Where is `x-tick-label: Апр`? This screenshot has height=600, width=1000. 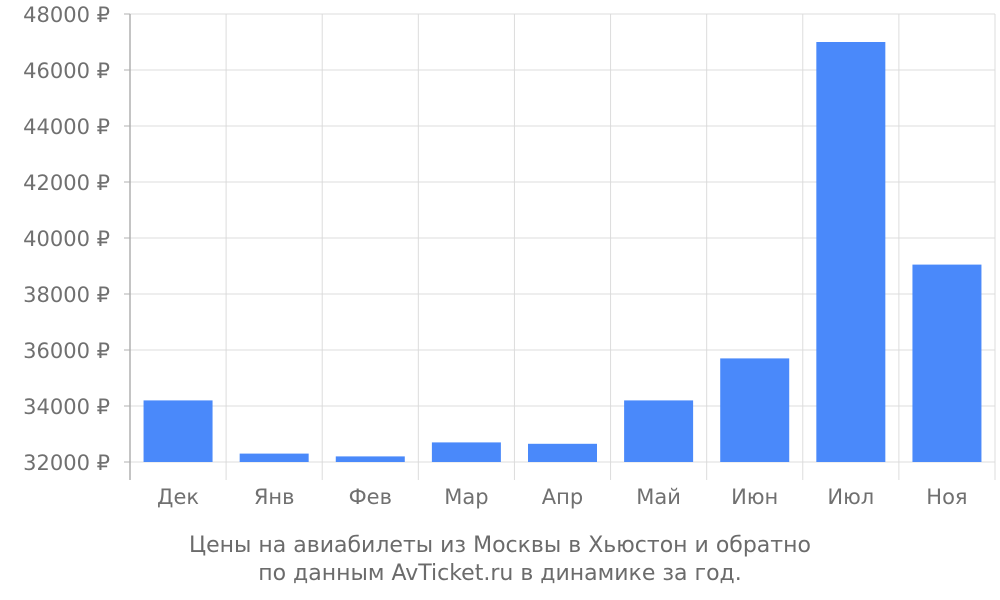
x-tick-label: Апр is located at coordinates (562, 497).